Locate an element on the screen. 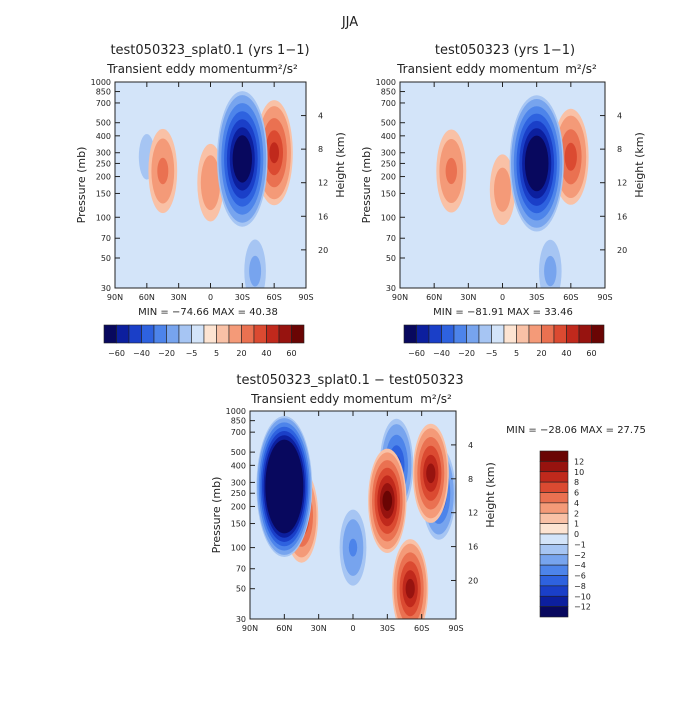 This screenshot has width=700, height=704. pressure-tick-label: 850 is located at coordinates (103, 92).